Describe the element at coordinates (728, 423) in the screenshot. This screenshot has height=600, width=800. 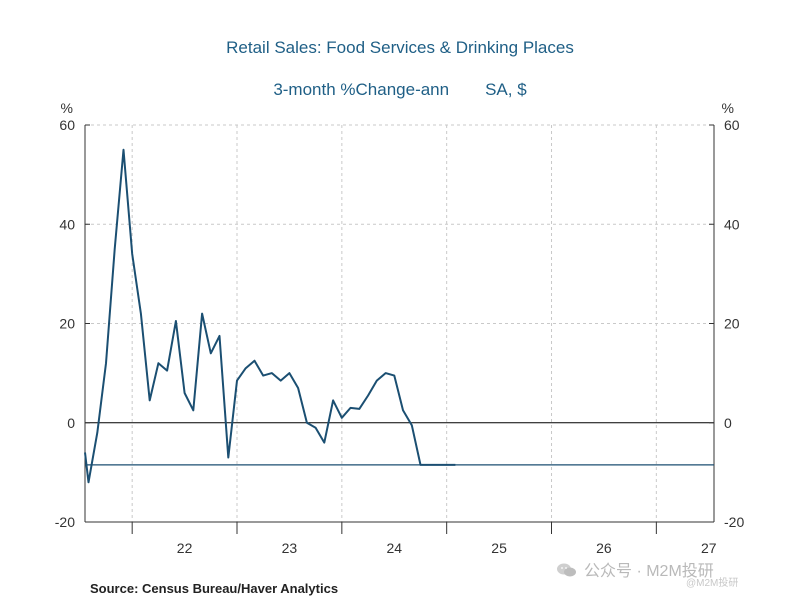
I see `y-tick-label-right: 0` at that location.